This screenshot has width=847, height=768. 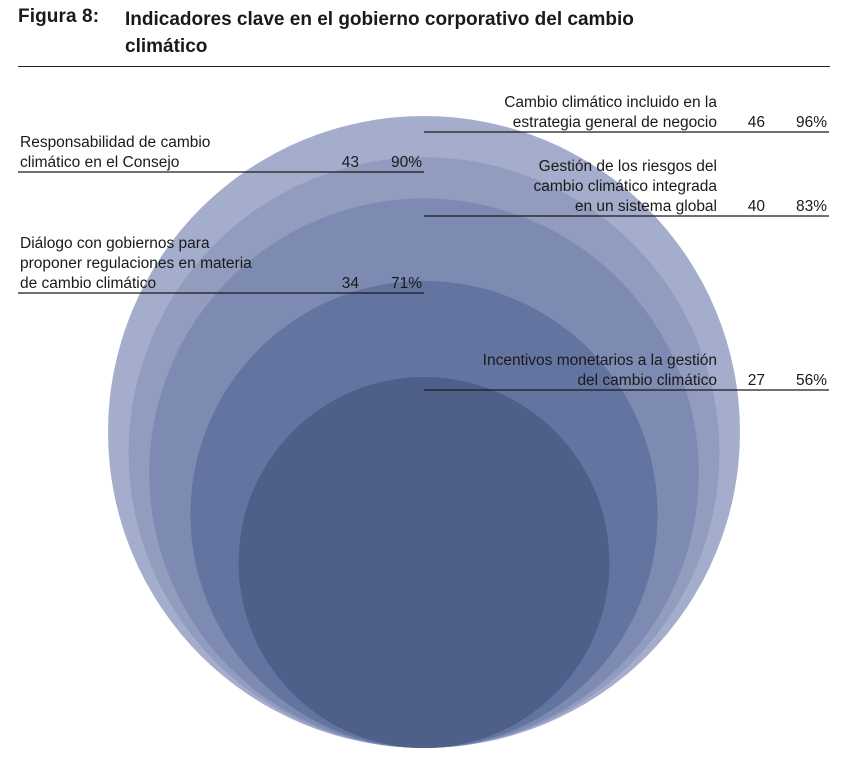 I want to click on count-label-4: 34, so click(x=351, y=283).